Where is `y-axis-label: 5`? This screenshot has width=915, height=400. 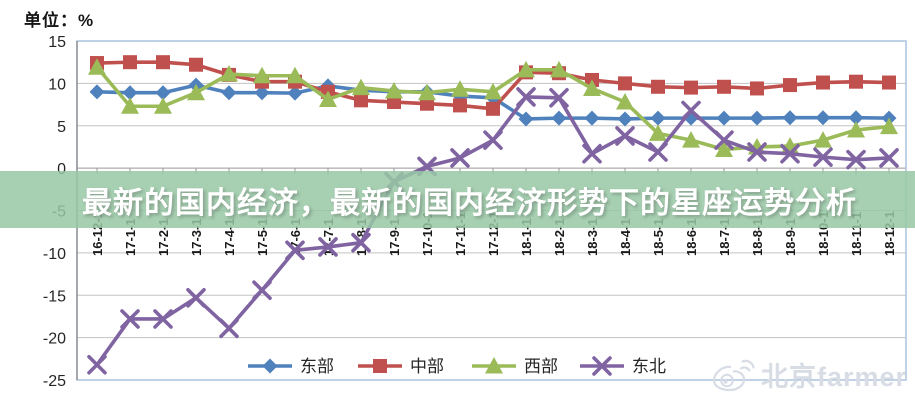 y-axis-label: 5 is located at coordinates (61, 127).